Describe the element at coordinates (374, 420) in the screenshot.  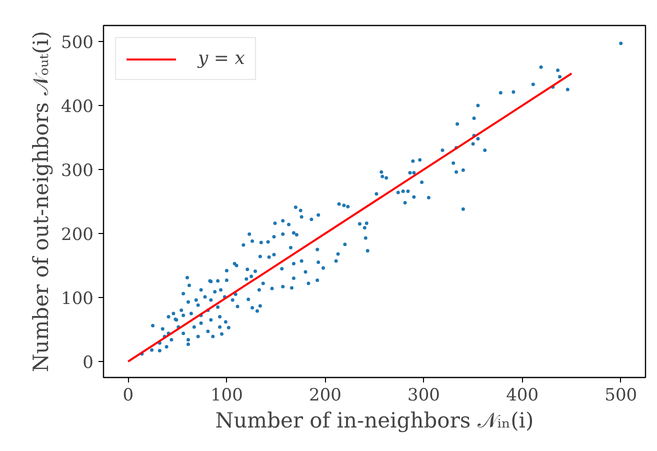
I see `x-axis-title: Number of in-neighbors 𝒩ᵢₙ(i)` at that location.